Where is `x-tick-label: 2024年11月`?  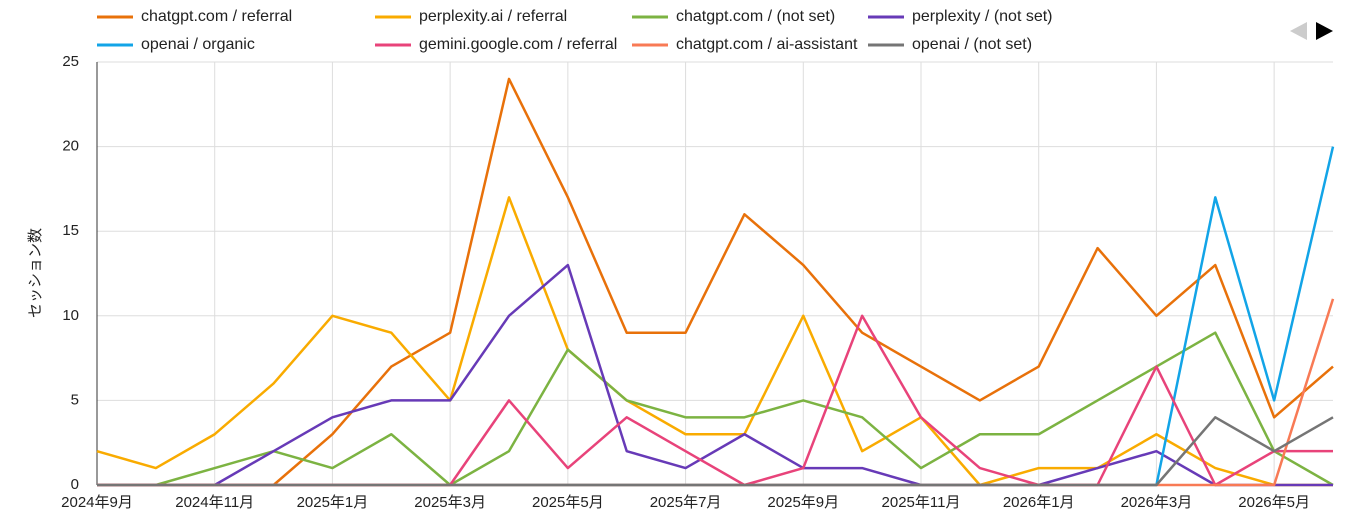 x-tick-label: 2024年11月 is located at coordinates (214, 502).